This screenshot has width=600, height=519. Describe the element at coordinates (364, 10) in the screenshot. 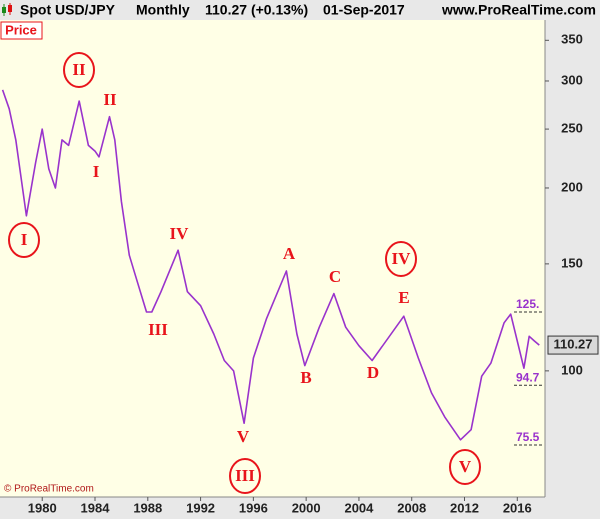

I see `date: 01-Sep-2017` at that location.